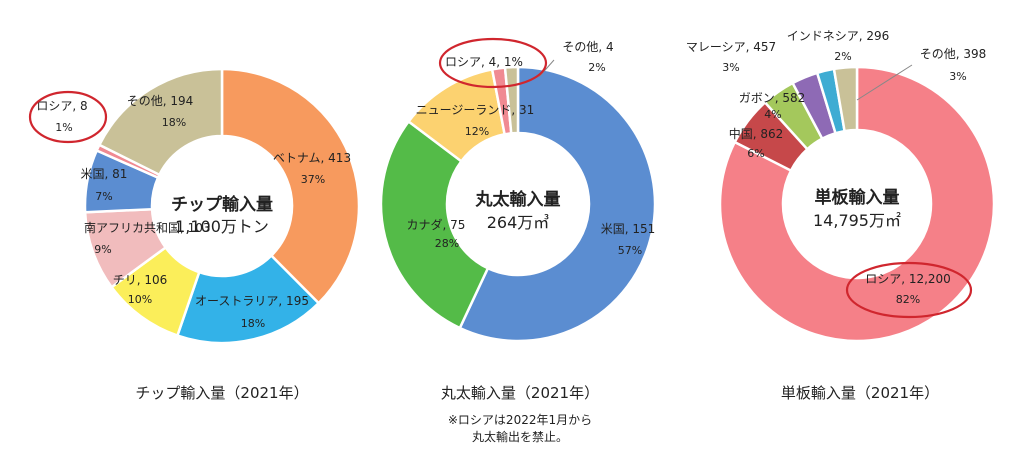 The width and height of the screenshot is (1024, 476). What do you see at coordinates (222, 204) in the screenshot?
I see `center-label-1-1: チップ輸入量` at bounding box center [222, 204].